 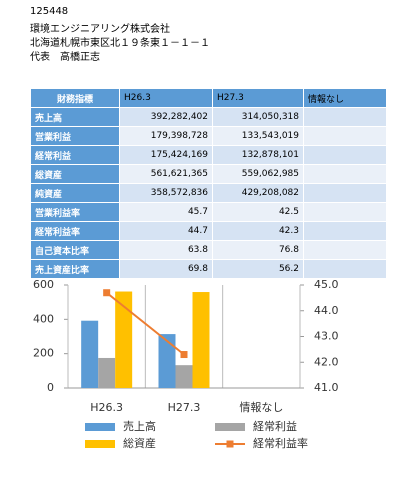 I want to click on table-cell: 売上資産比率, so click(x=75, y=269).